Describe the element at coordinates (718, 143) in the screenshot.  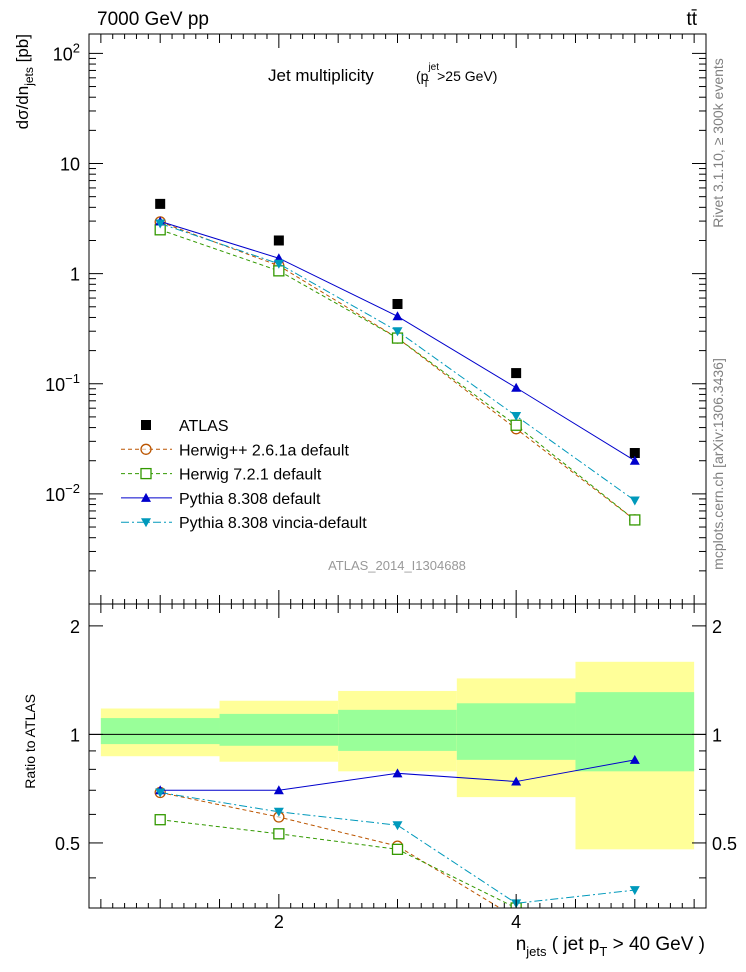
I see `rivet-label: Rivet 3.1.10, ≥ 300k events` at that location.